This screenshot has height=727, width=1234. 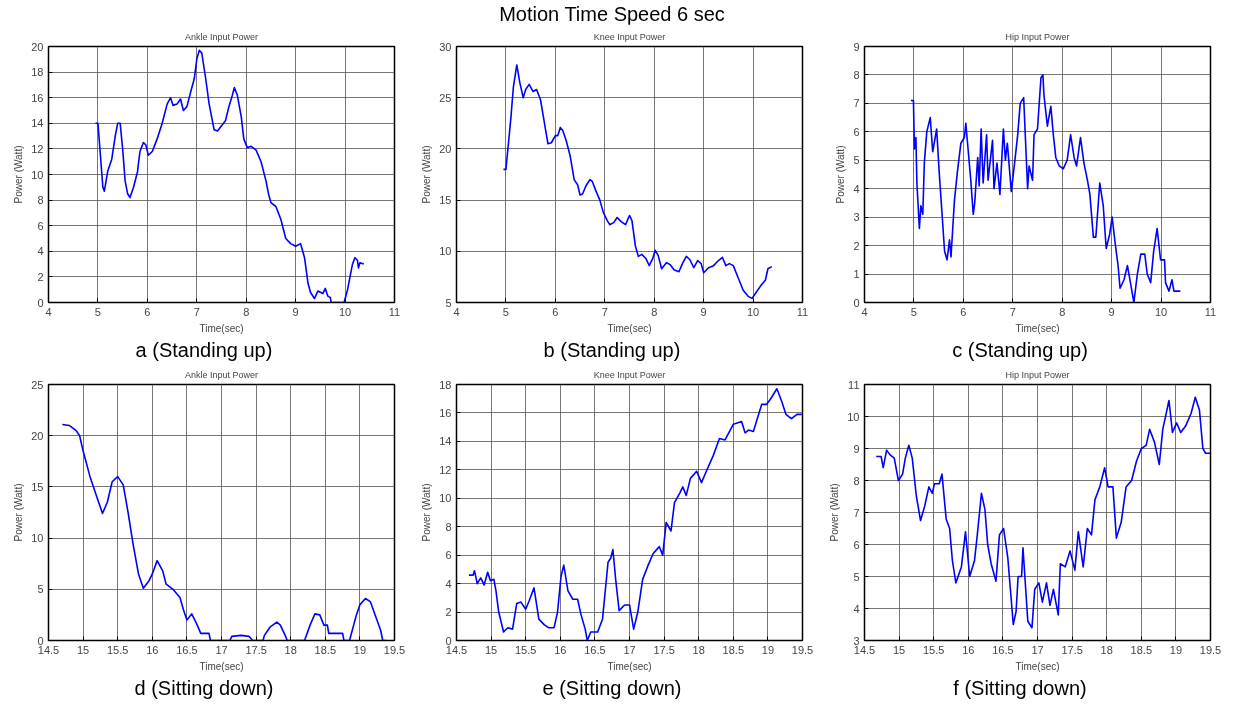 What do you see at coordinates (856, 217) in the screenshot?
I see `y-tick-label: 3` at bounding box center [856, 217].